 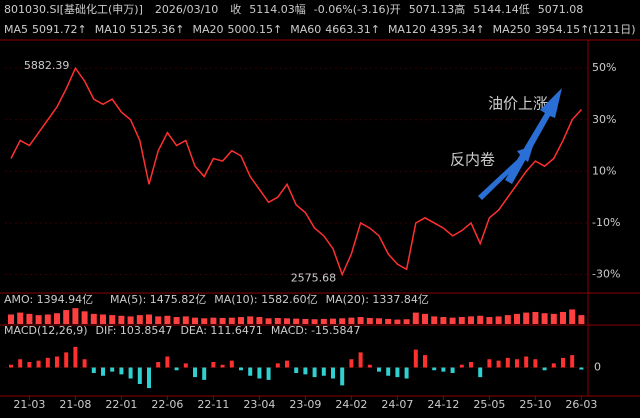 I want to click on quote-item: 收, so click(x=235, y=9).